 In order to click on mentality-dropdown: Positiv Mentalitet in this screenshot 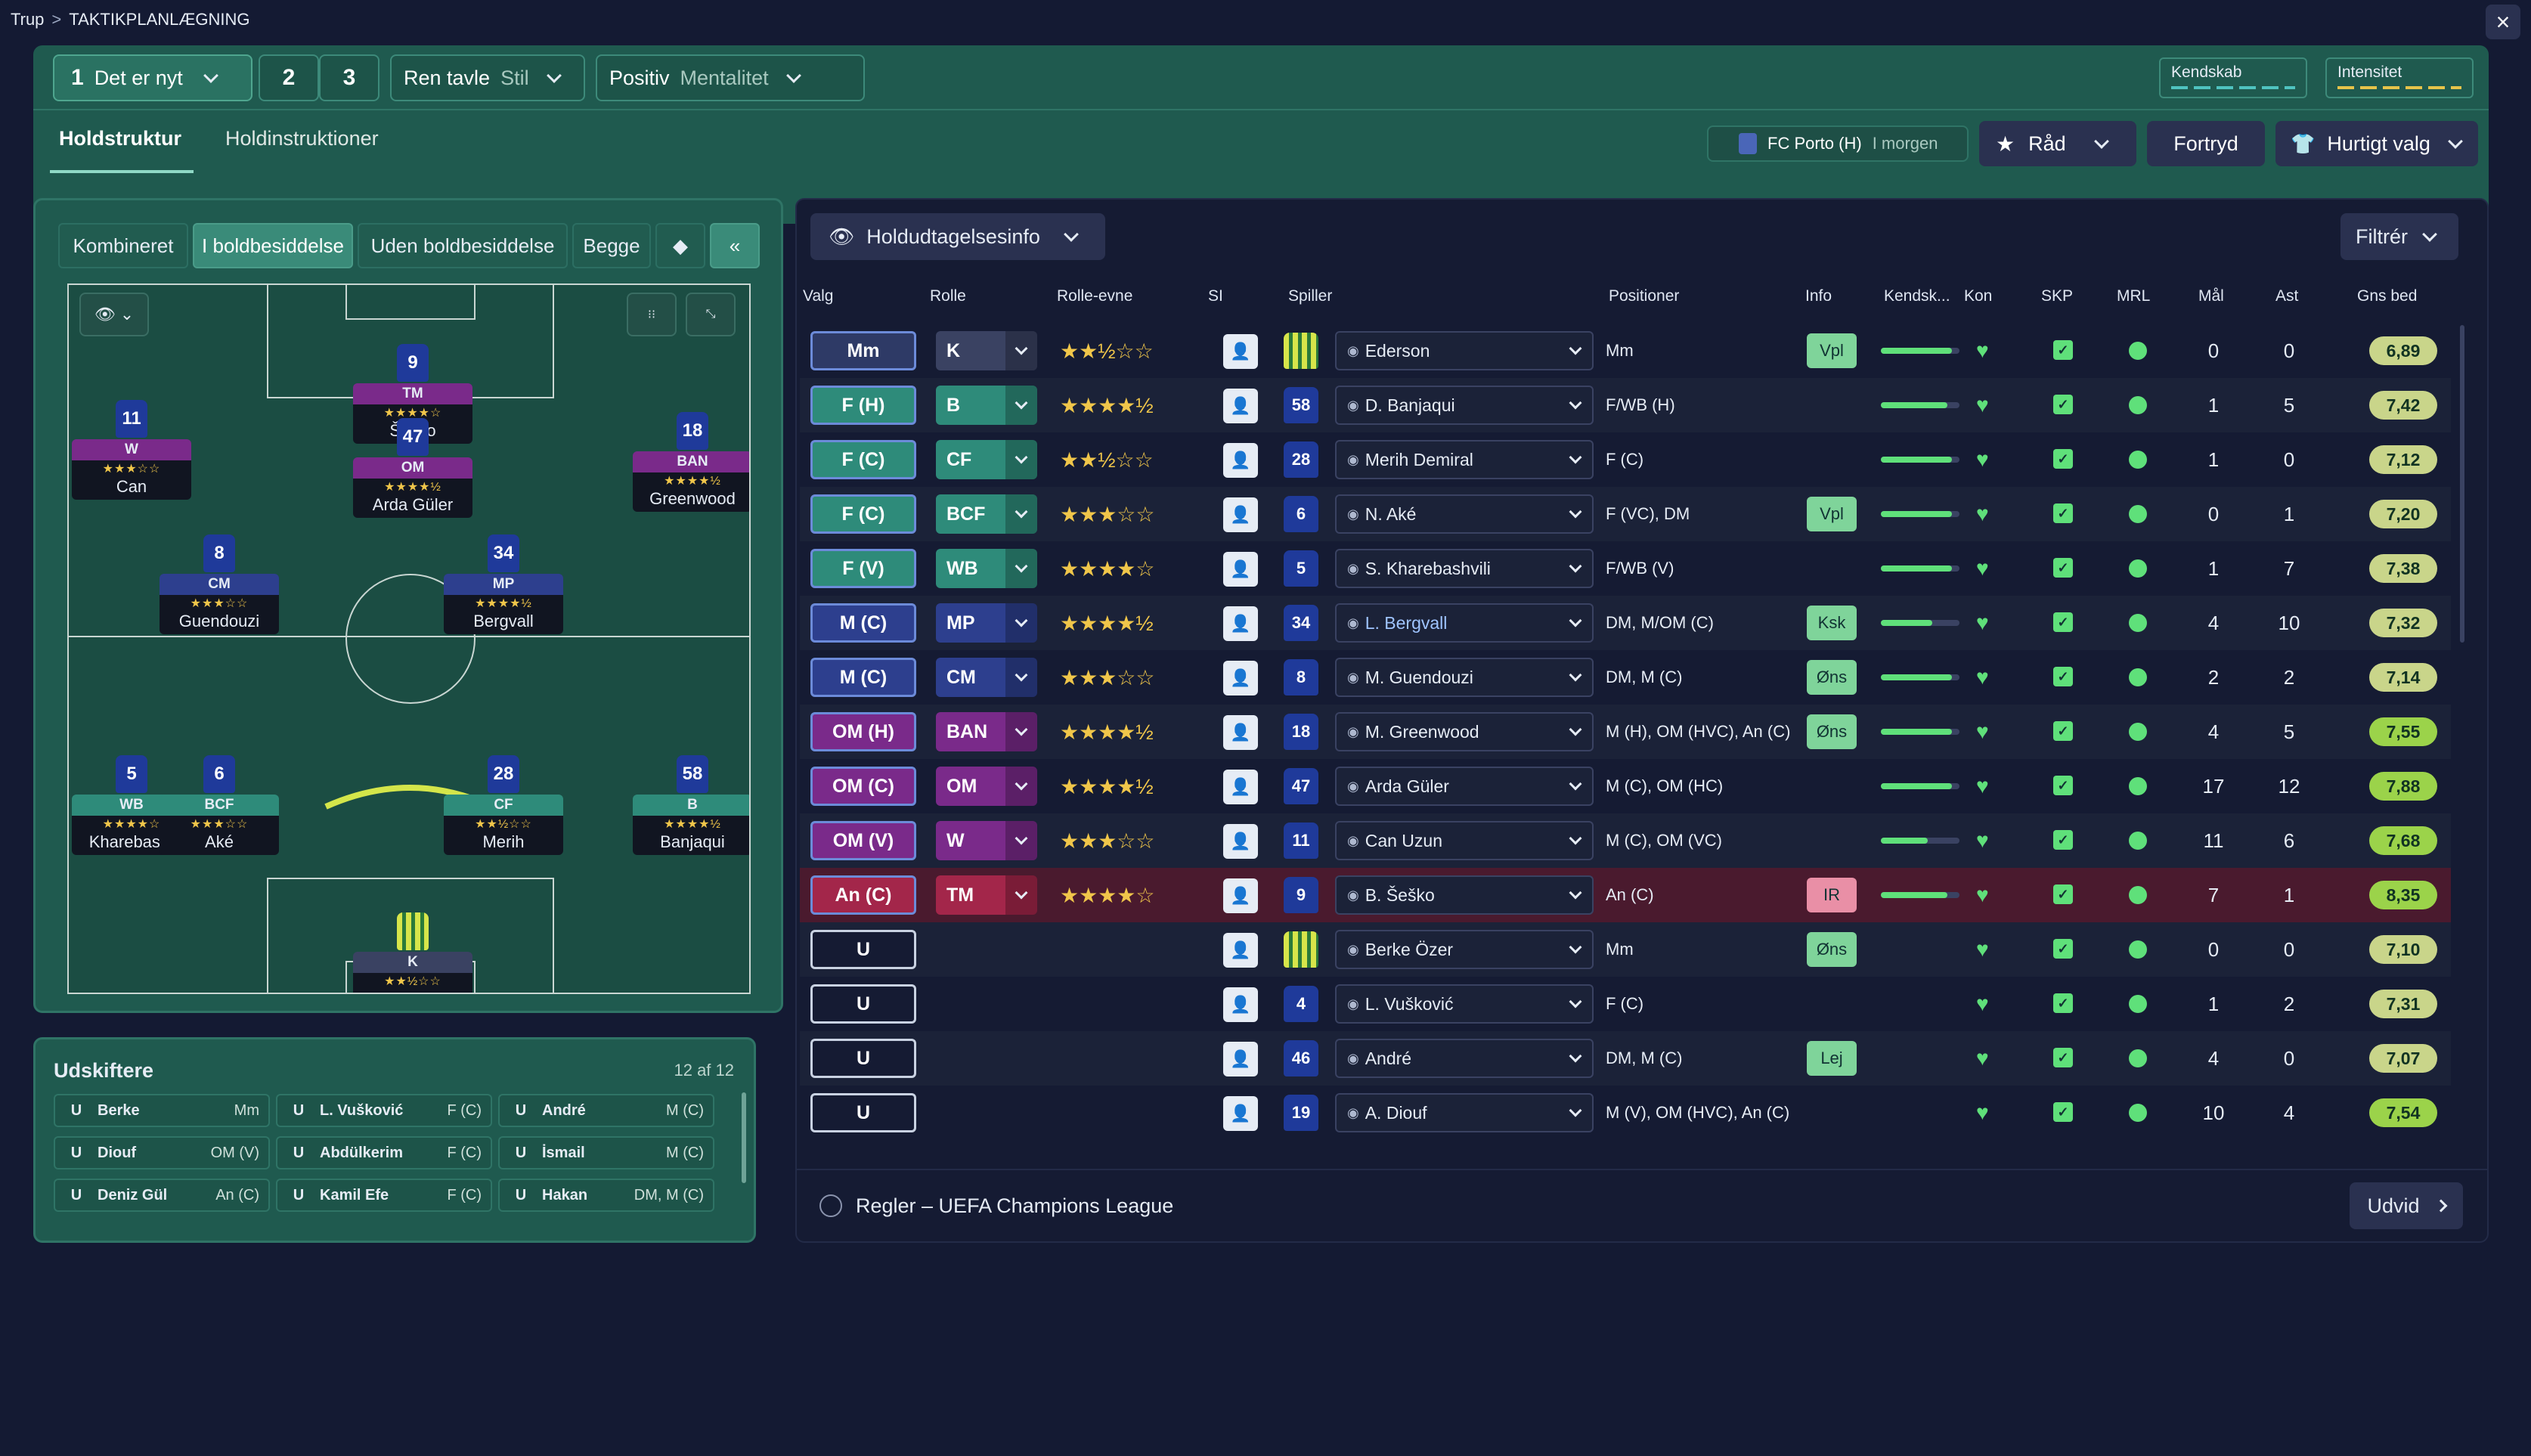, I will do `click(730, 77)`.